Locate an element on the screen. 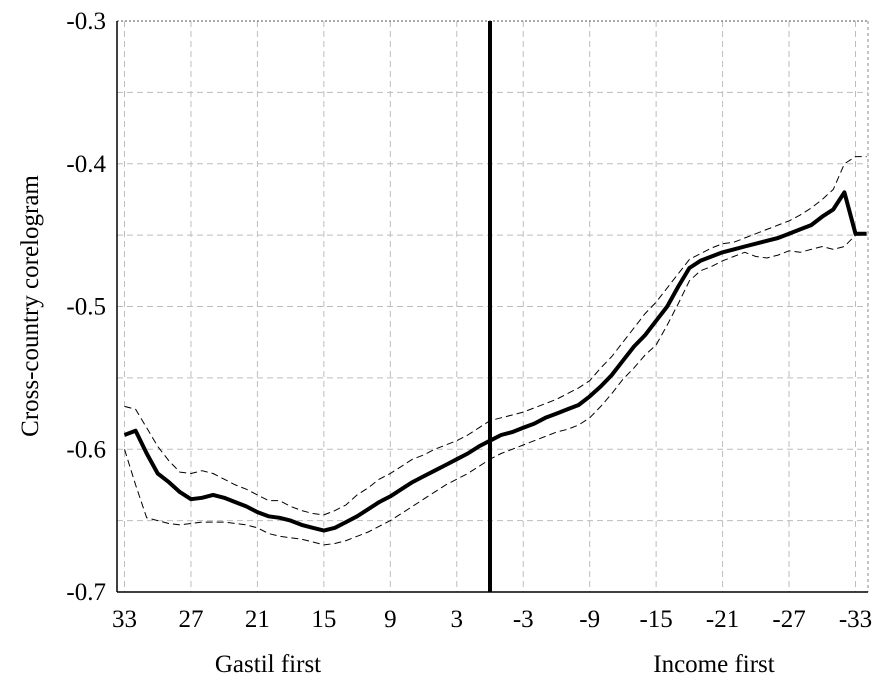  x-axis-label-right: Income first is located at coordinates (714, 664).